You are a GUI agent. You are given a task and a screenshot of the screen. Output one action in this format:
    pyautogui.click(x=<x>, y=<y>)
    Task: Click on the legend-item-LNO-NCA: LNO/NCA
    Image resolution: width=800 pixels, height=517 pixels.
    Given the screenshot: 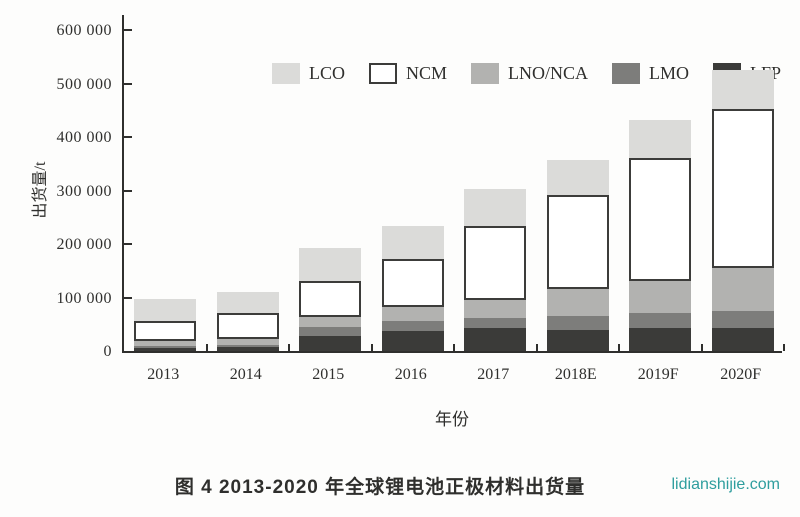 What is the action you would take?
    pyautogui.click(x=529, y=73)
    